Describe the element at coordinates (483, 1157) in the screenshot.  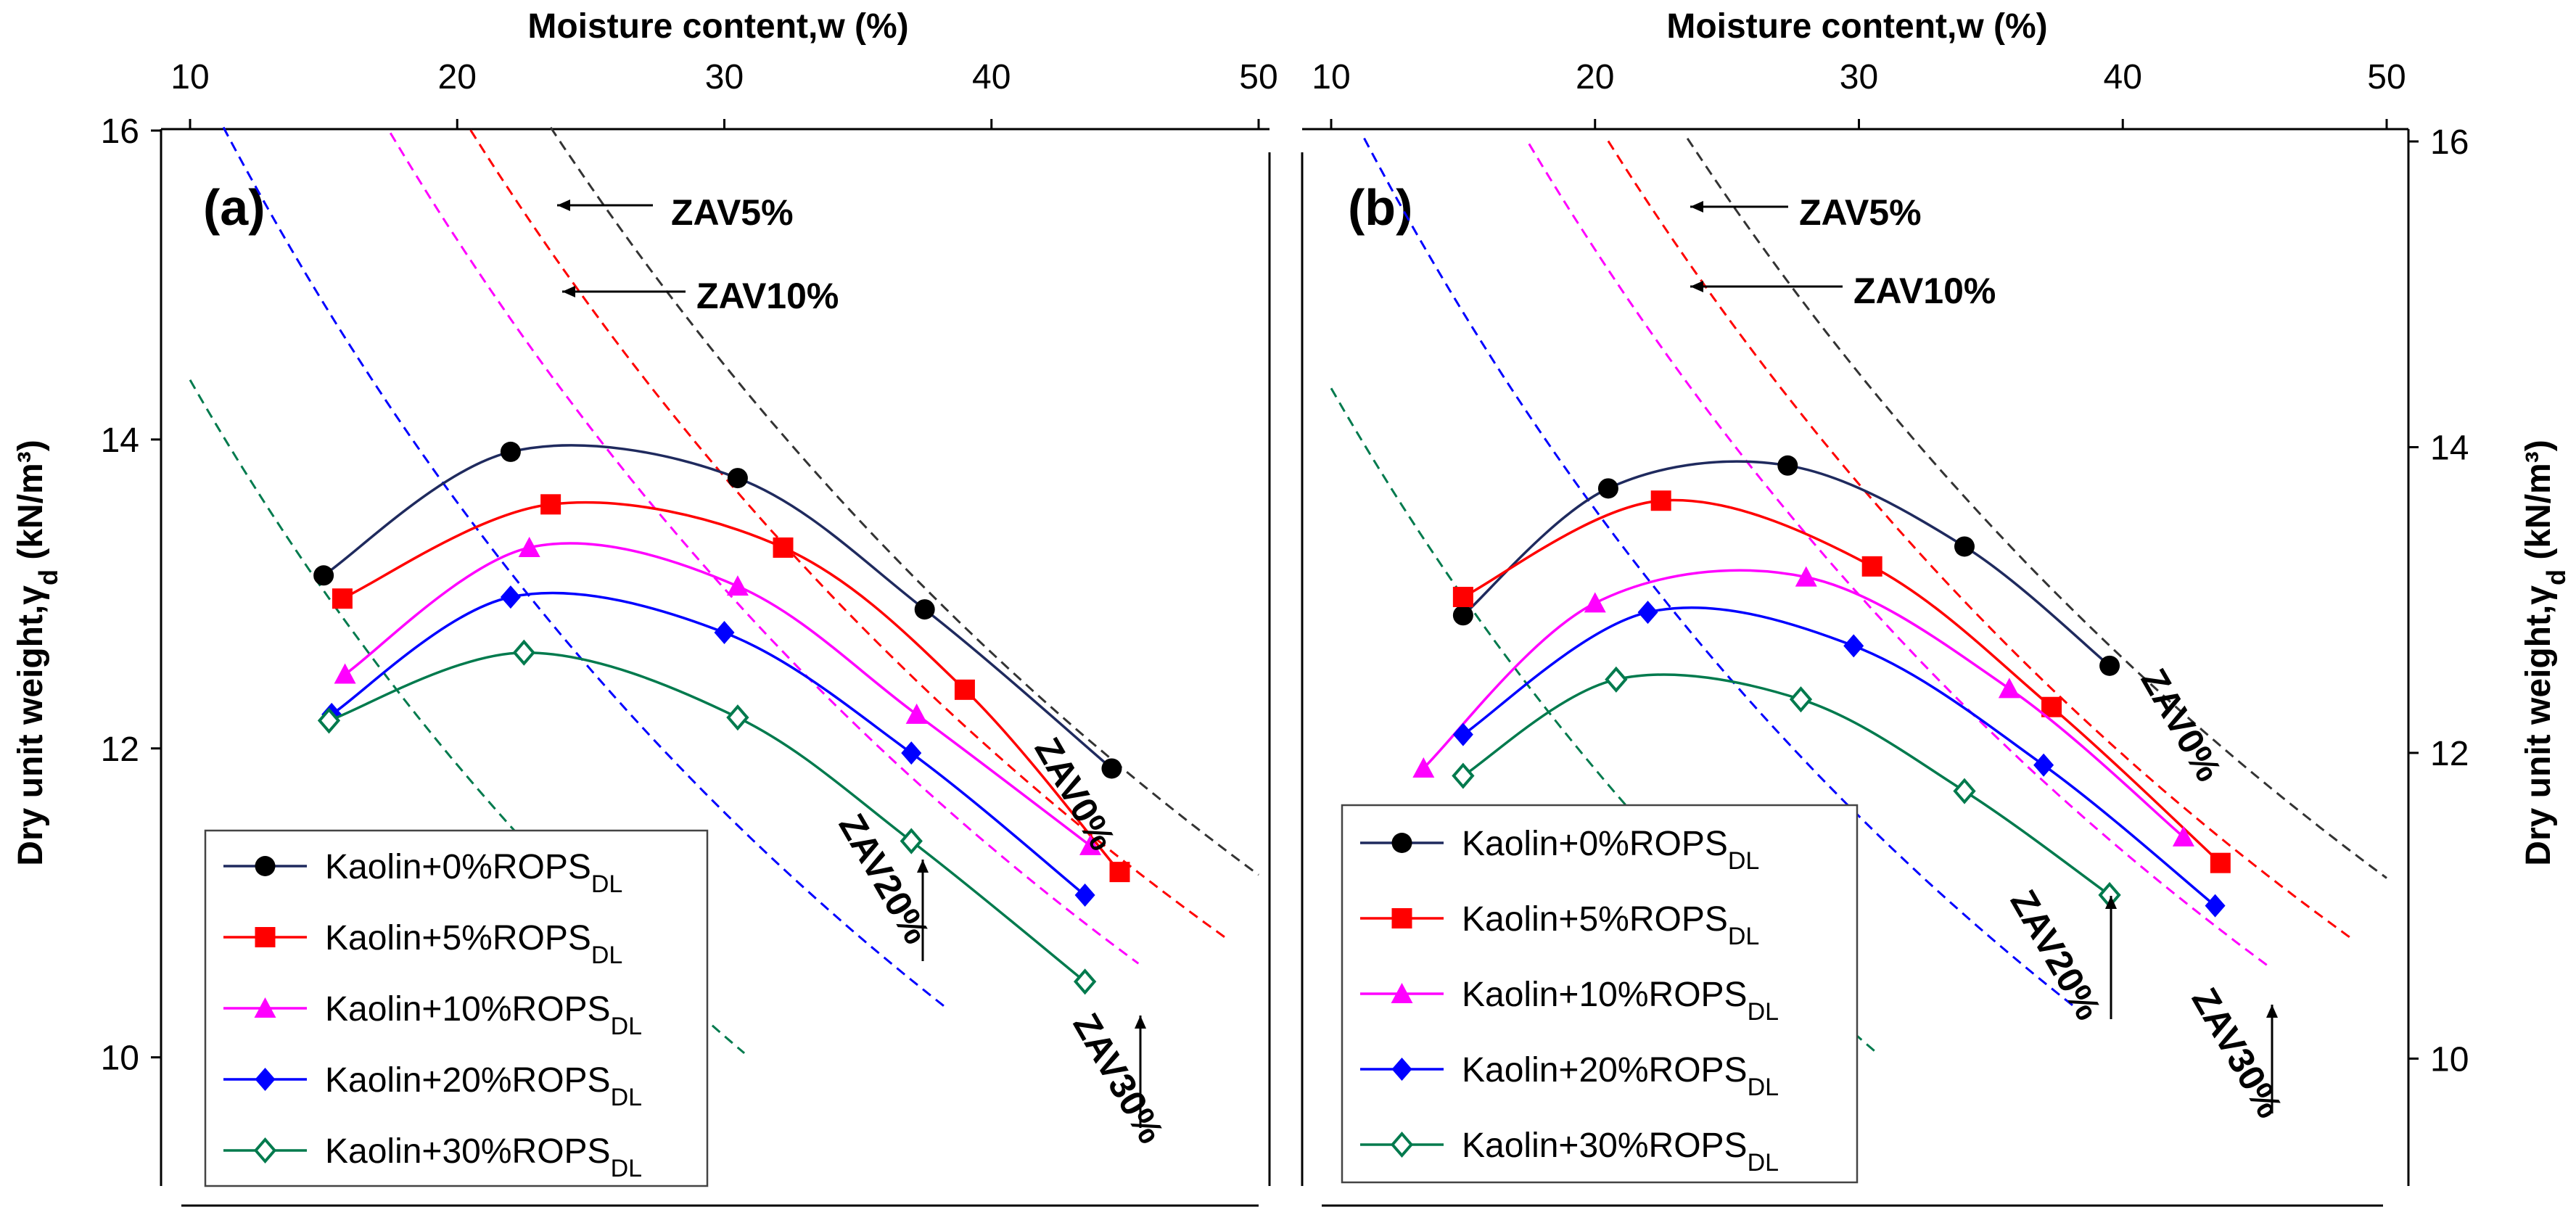
I see `legend-entry: Kaolin+30%ROPSDL` at that location.